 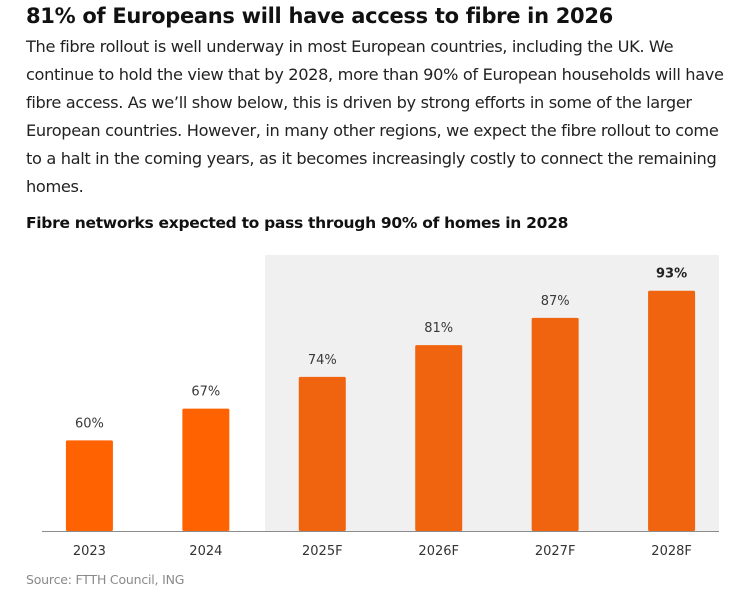 I want to click on data-label-2025f: 74%, so click(x=322, y=360).